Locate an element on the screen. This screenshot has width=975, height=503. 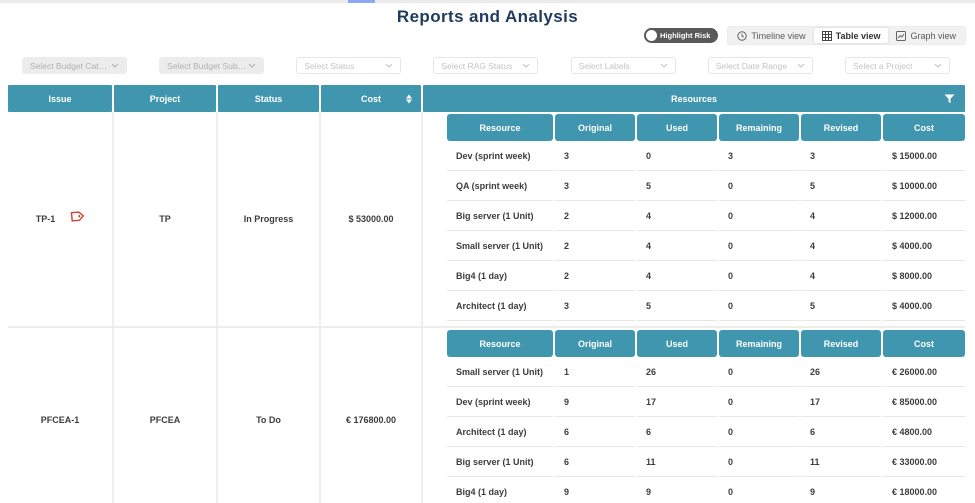
resources-header-cell: Cost is located at coordinates (924, 343).